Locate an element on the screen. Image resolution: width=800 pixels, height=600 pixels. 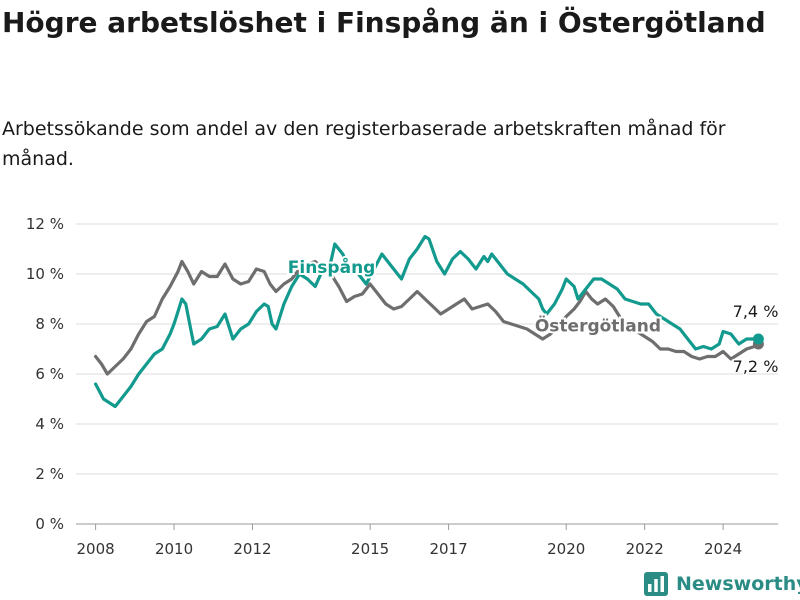
series-endpoint-finsp-ng is located at coordinates (758, 339).